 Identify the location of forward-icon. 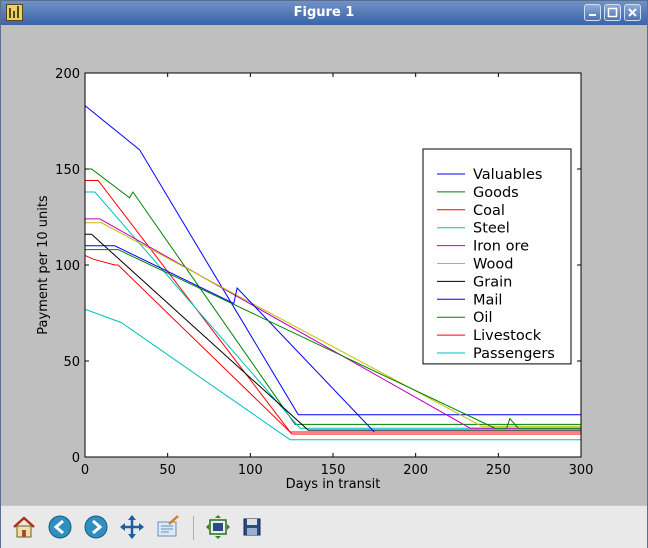
(96, 527).